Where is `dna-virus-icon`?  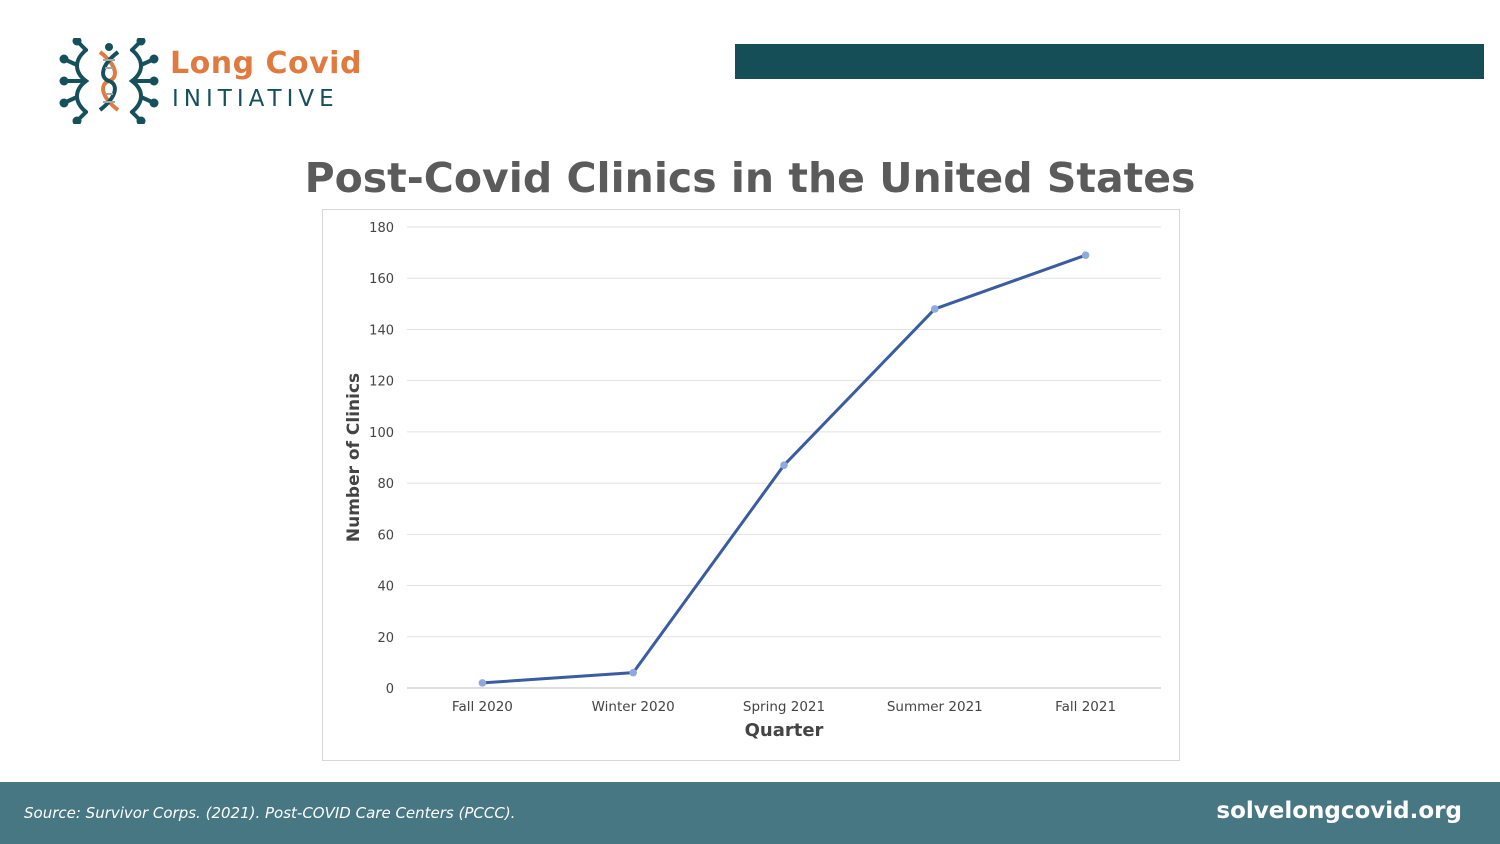
dna-virus-icon is located at coordinates (109, 81).